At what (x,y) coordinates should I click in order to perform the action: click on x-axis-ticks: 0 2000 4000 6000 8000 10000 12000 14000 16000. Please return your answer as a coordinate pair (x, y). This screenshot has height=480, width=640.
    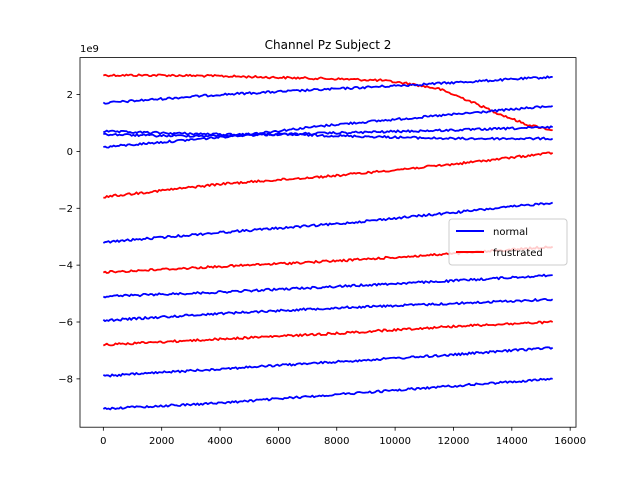
    Looking at the image, I should click on (343, 437).